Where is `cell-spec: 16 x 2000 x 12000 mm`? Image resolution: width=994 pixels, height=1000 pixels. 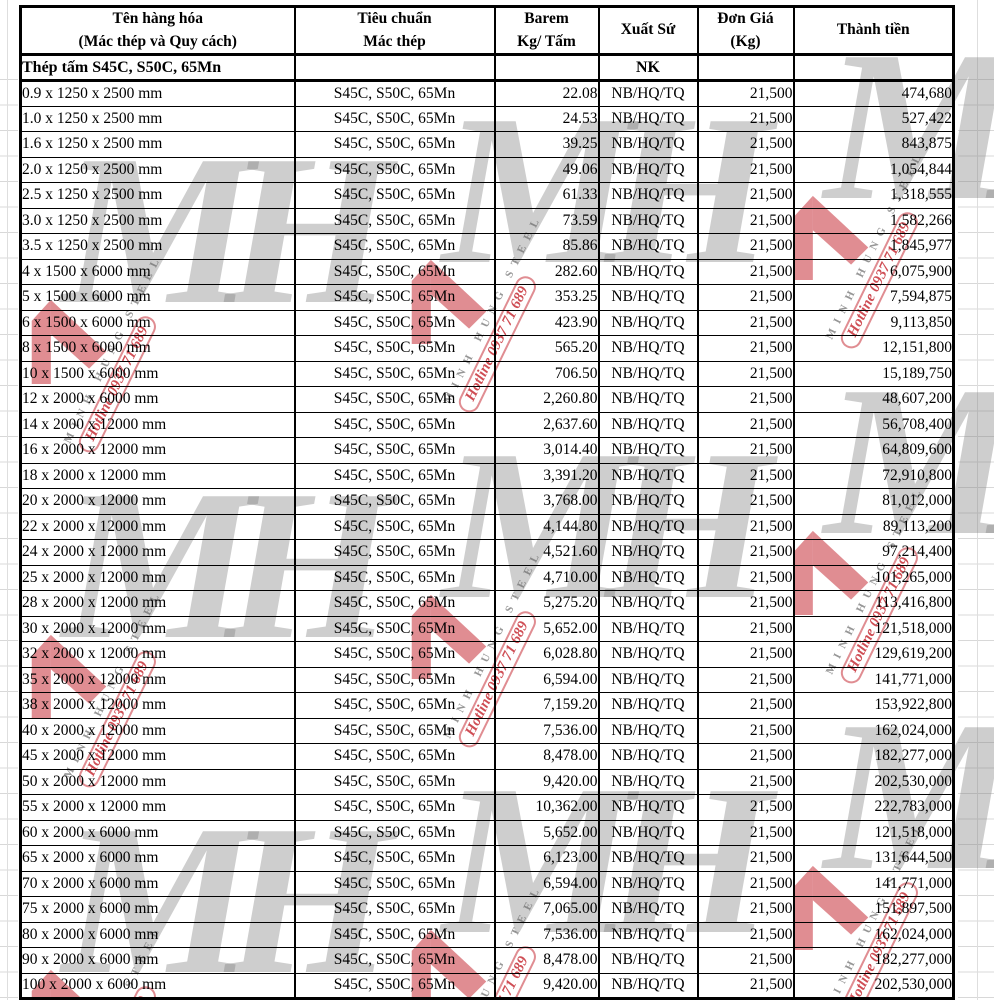
cell-spec: 16 x 2000 x 12000 mm is located at coordinates (157, 450).